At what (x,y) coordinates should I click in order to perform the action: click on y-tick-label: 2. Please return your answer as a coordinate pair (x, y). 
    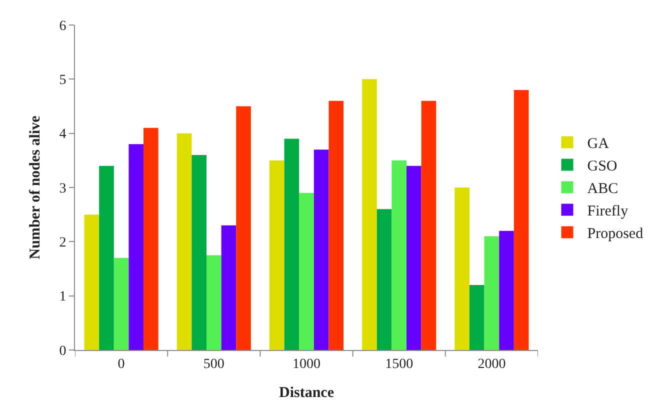
    Looking at the image, I should click on (62, 243).